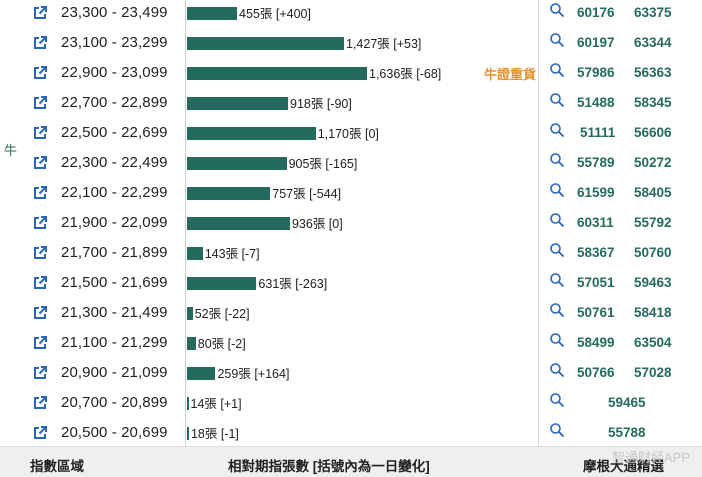 Image resolution: width=702 pixels, height=477 pixels. I want to click on warrant-code-link: 58499, so click(596, 342).